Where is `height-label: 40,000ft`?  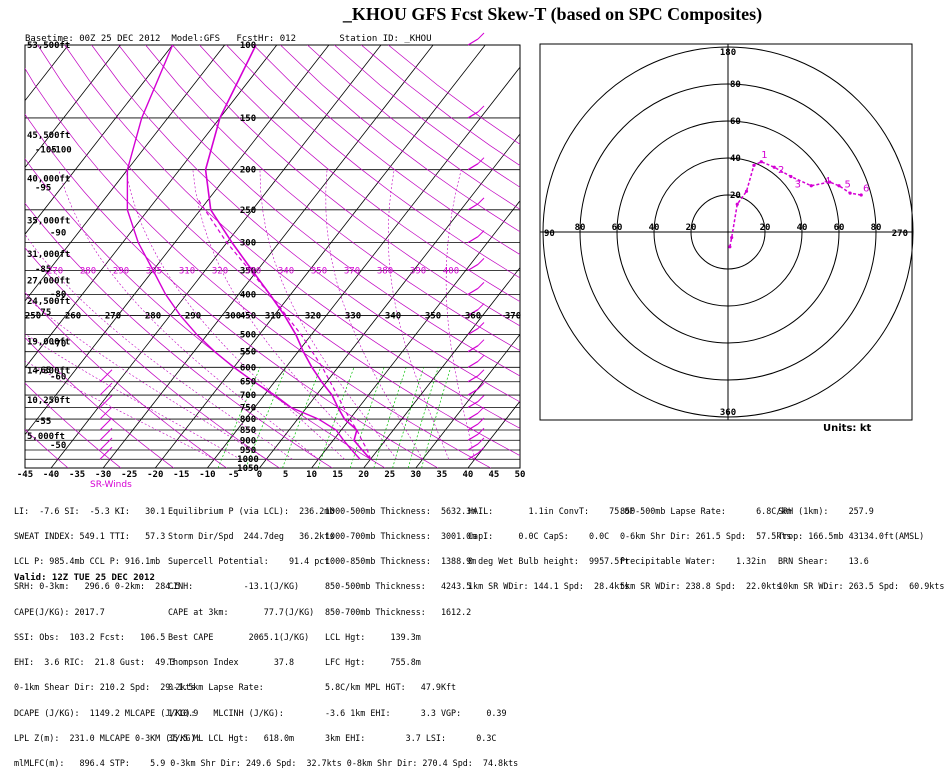 height-label: 40,000ft is located at coordinates (48, 179).